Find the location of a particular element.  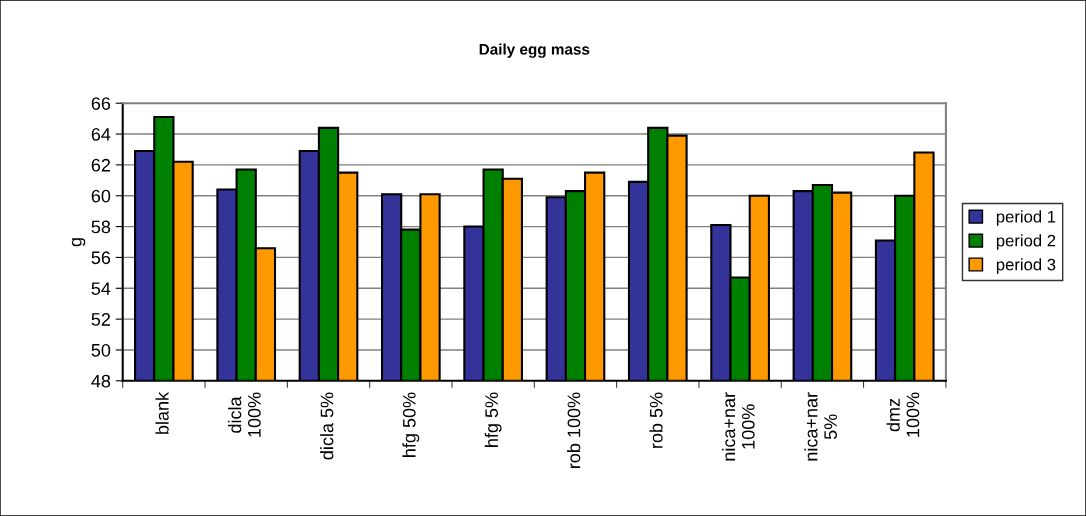

x-tick-label: hfg 5% is located at coordinates (493, 419).